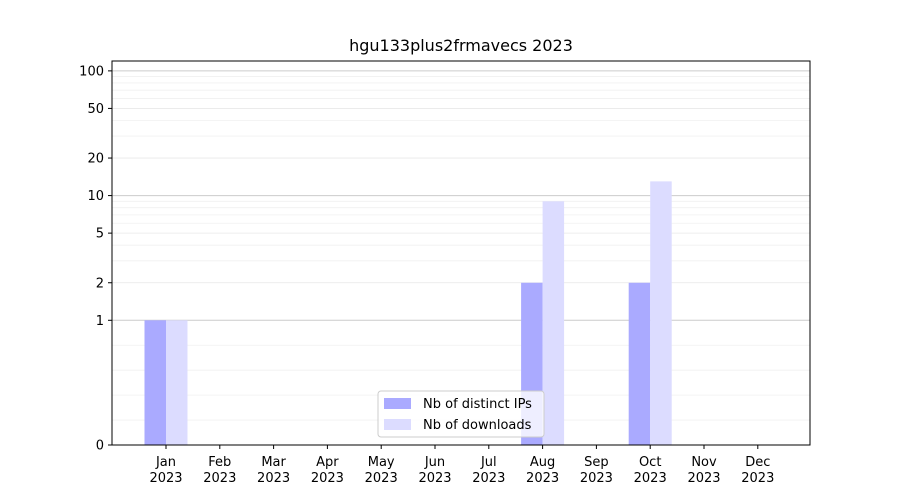 The image size is (900, 500). Describe the element at coordinates (477, 425) in the screenshot. I see `legend-label: Nb of downloads` at that location.